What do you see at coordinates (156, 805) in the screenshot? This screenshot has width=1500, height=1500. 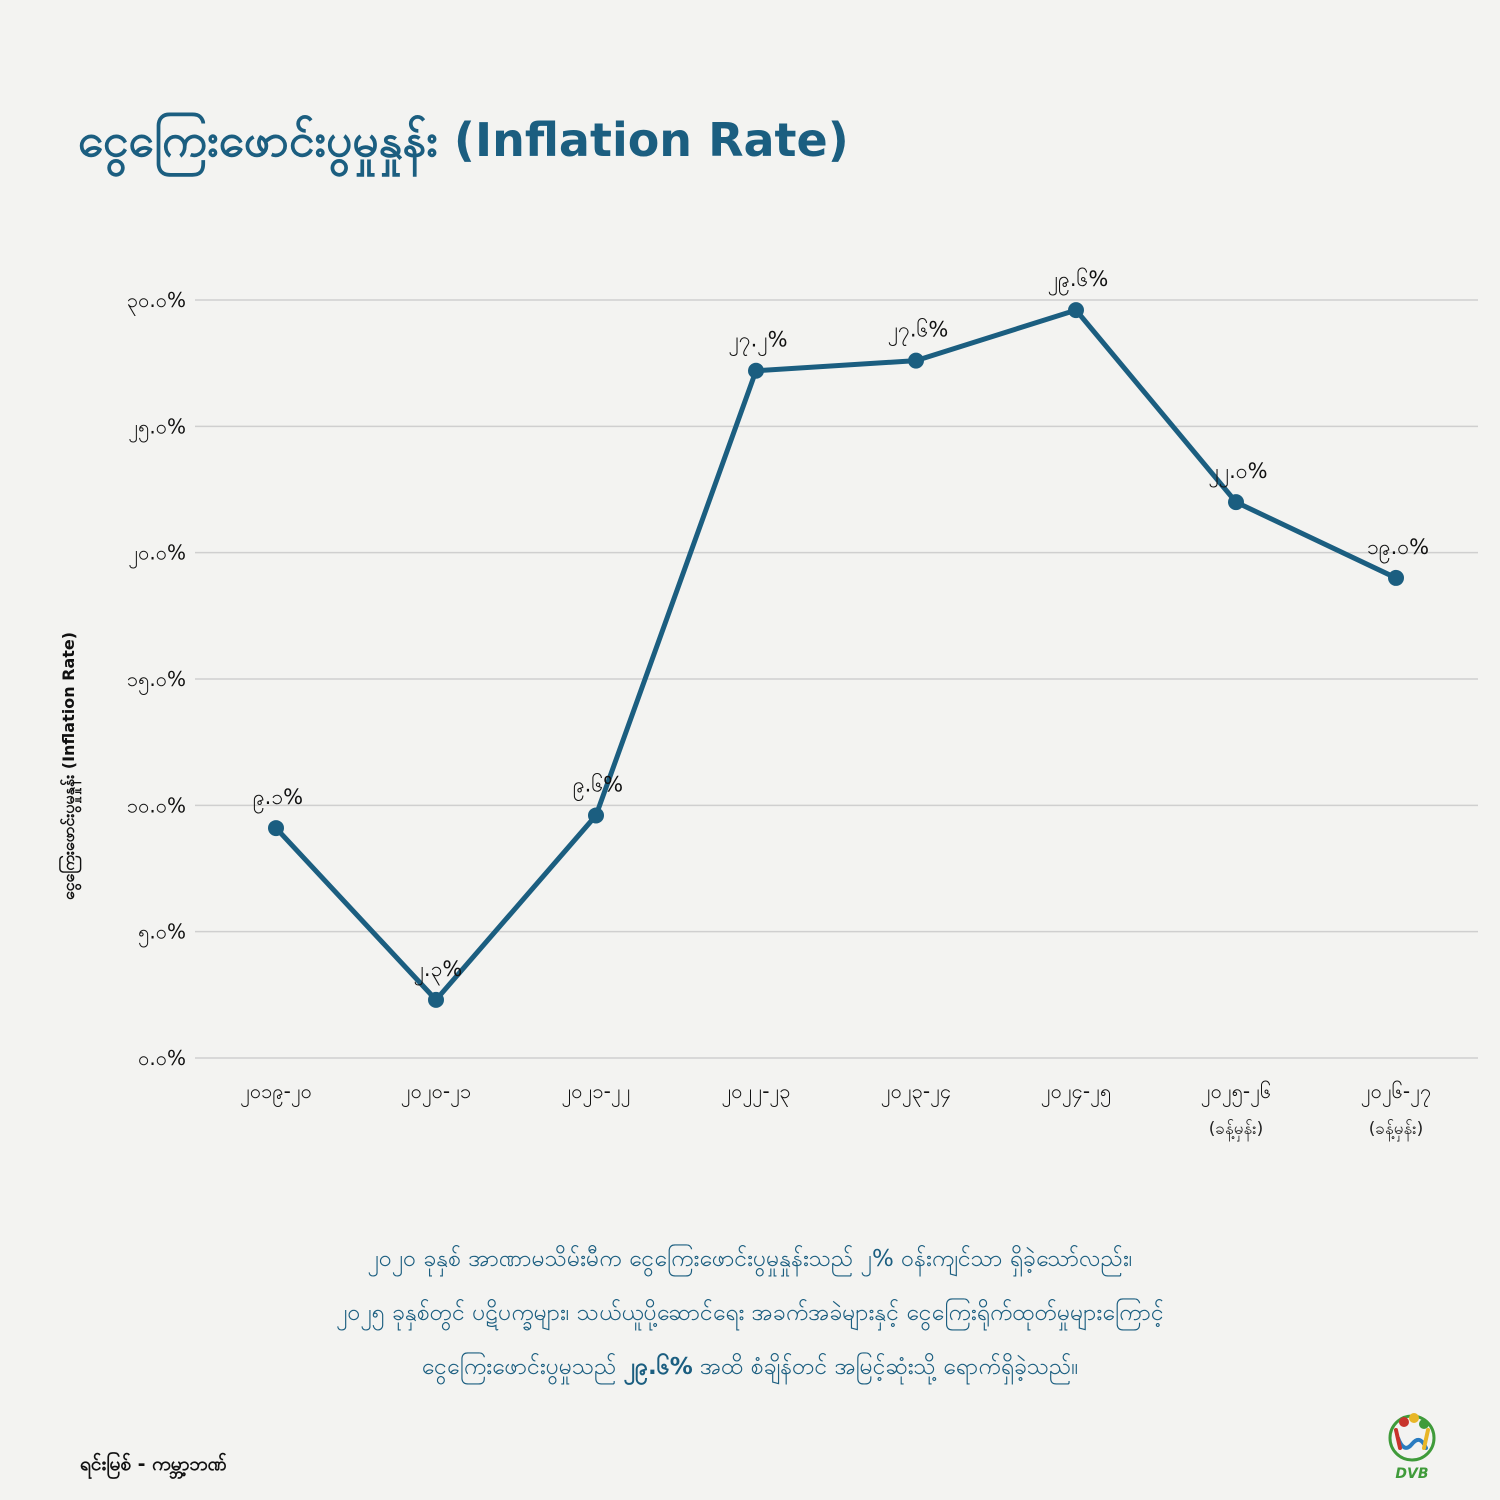 I see `y-tick-label: ၁၀.၀%` at bounding box center [156, 805].